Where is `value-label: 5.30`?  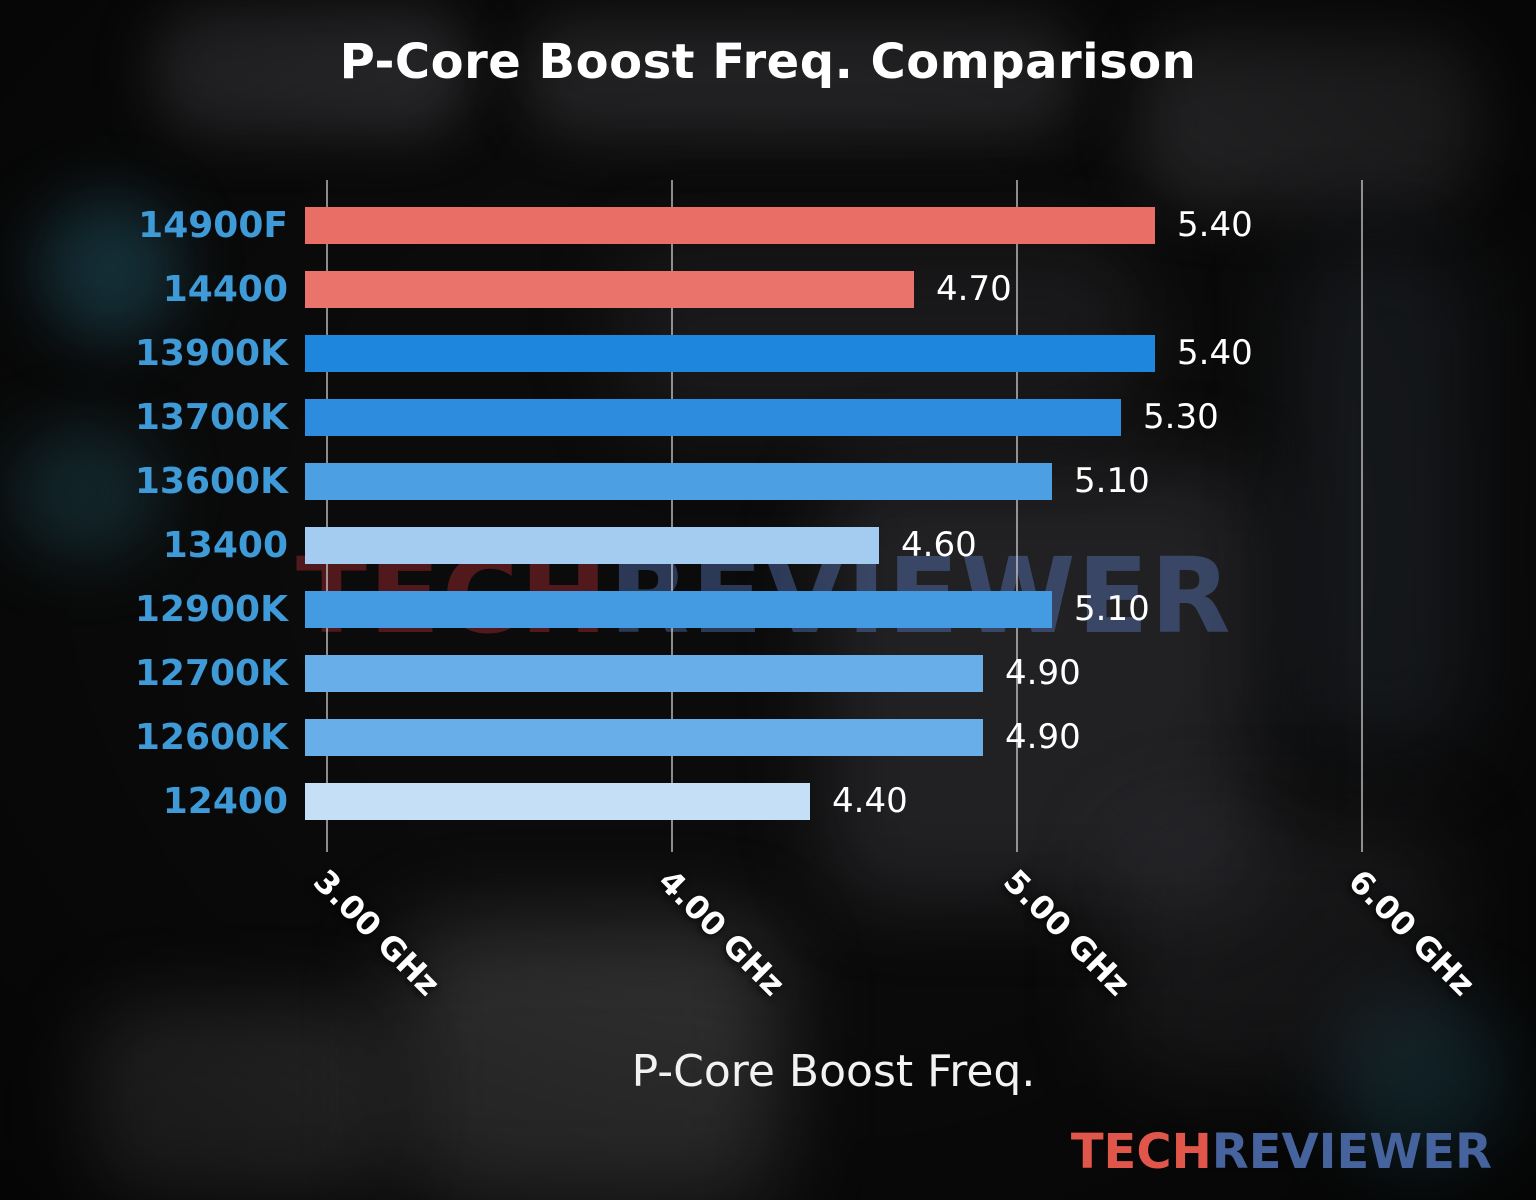
value-label: 5.30 is located at coordinates (1181, 417).